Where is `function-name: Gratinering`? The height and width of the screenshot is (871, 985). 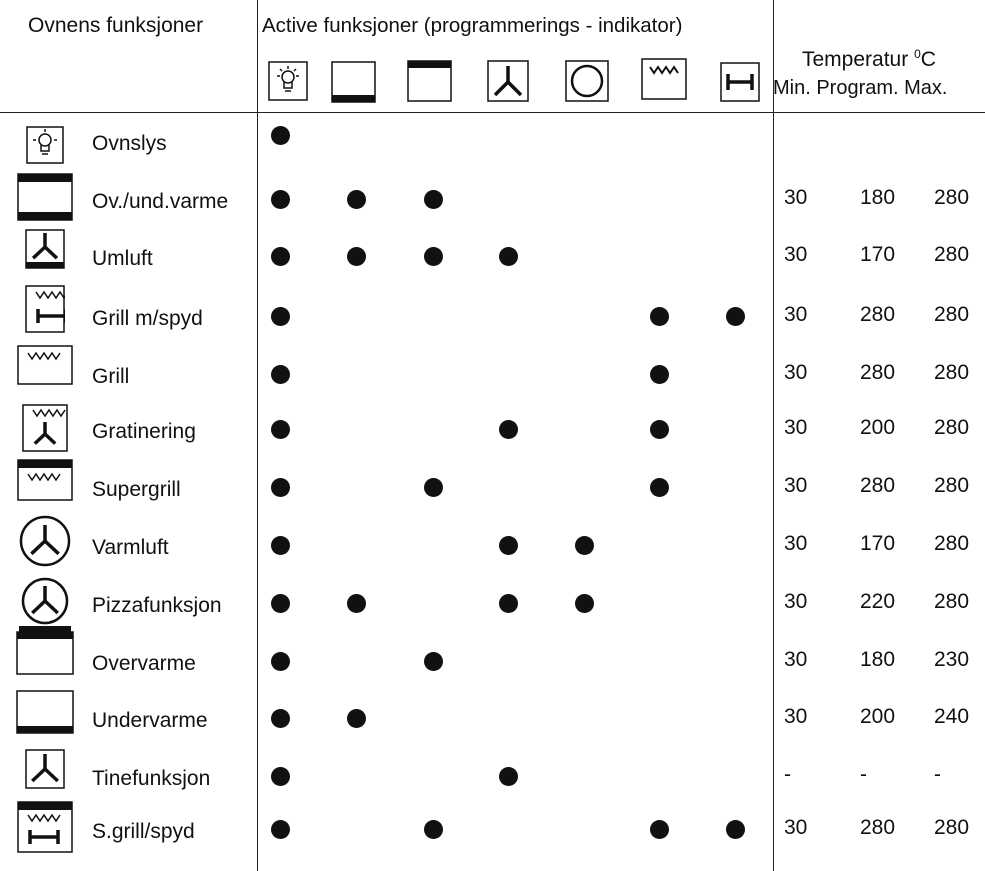 function-name: Gratinering is located at coordinates (144, 431).